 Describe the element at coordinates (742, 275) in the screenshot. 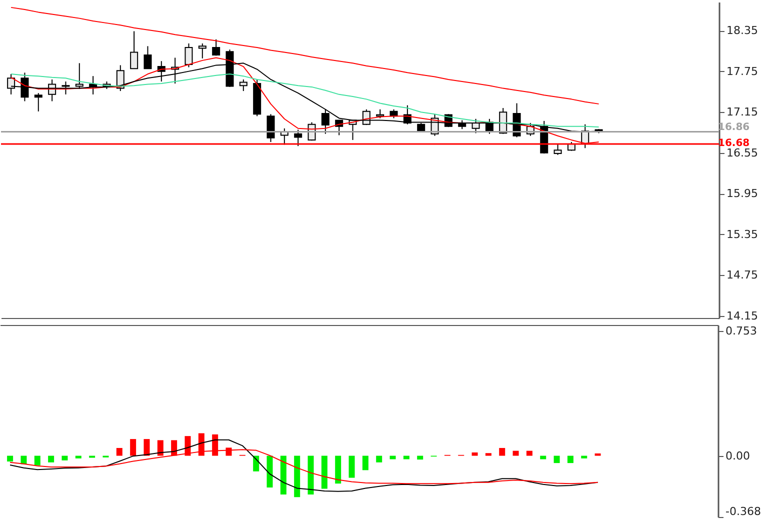

I see `y-tick-label: 14.75` at that location.